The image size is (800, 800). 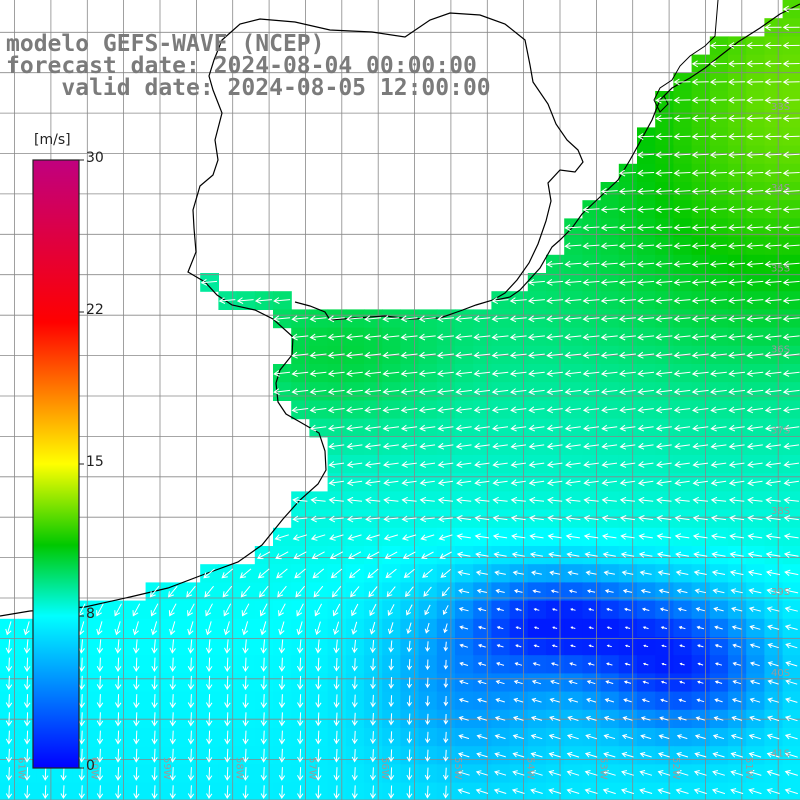 I want to click on longitude-label: 58W, so click(x=239, y=768).